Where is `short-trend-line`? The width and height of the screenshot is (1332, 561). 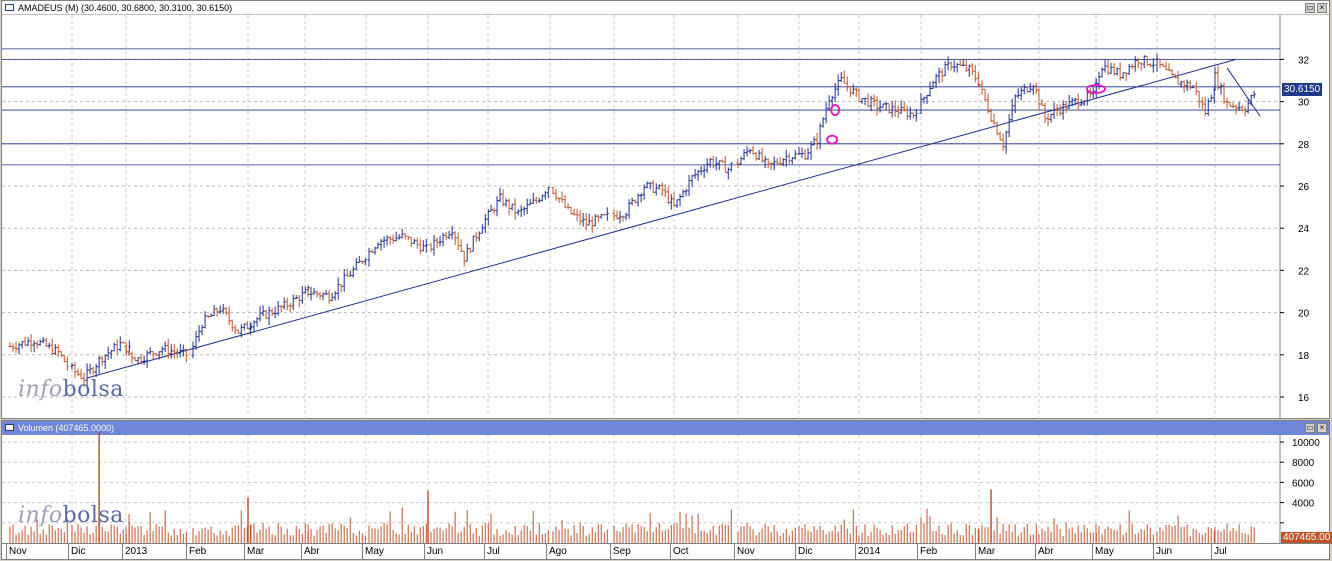
short-trend-line is located at coordinates (1243, 92).